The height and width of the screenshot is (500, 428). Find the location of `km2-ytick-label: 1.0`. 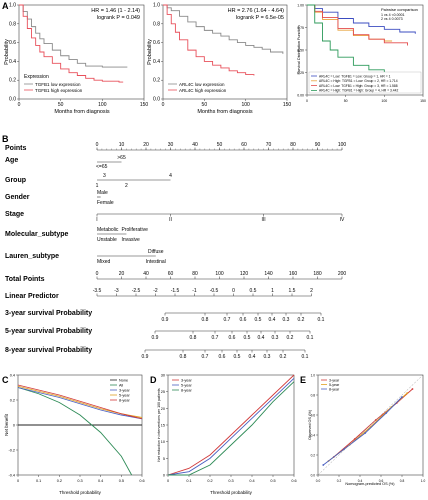

km2-ytick-label: 1.0 is located at coordinates (156, 6).